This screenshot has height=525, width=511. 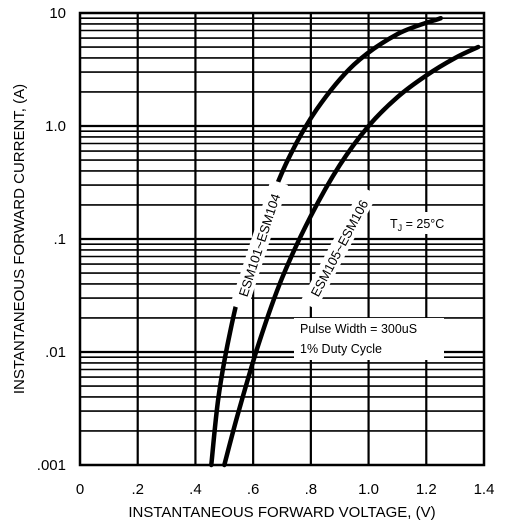 I want to click on x-tick-label: .6, so click(x=253, y=489).